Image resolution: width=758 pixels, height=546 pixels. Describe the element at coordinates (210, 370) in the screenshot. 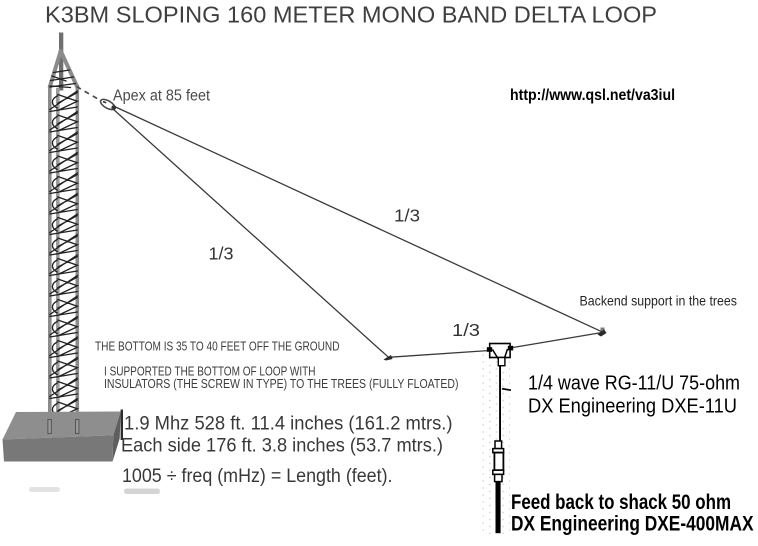

I see `svg-text:I SUPPORTED THE BOTTOM OF LOOP: I SUPPORTED THE BOTTOM OF LOOP WITH` at that location.